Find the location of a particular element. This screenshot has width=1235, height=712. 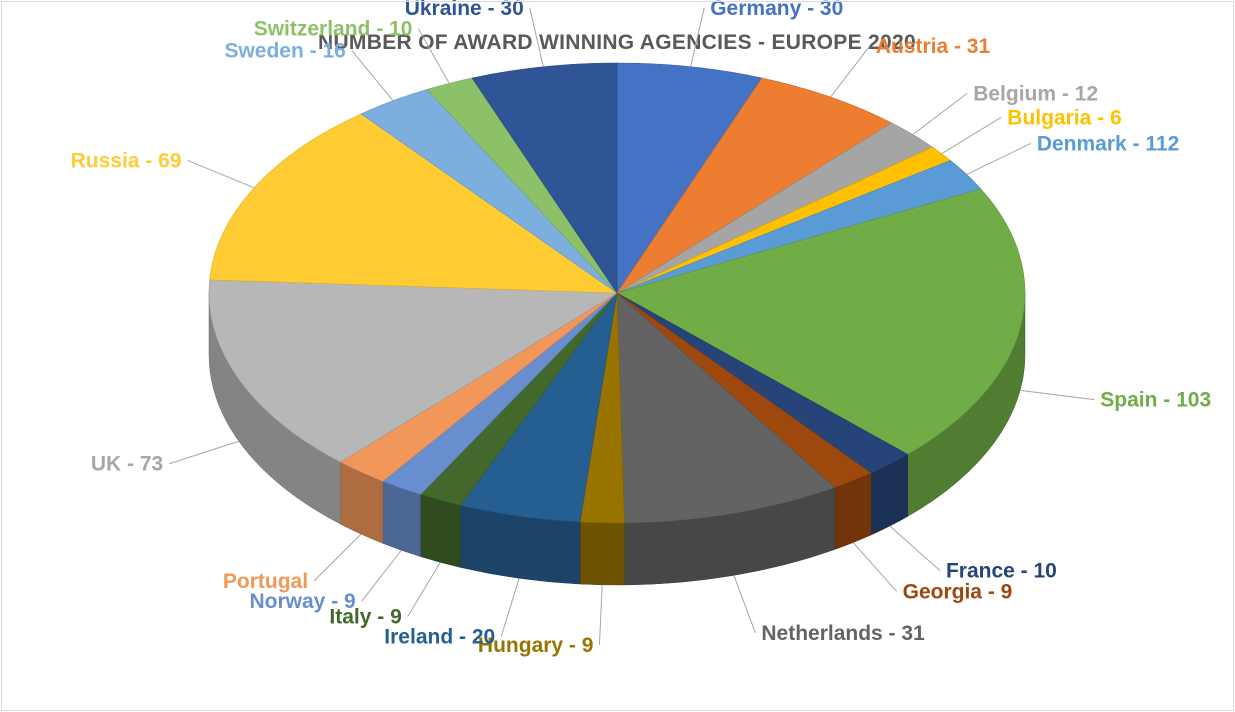

slice-label-georgia: Georgia - 9 is located at coordinates (958, 591).